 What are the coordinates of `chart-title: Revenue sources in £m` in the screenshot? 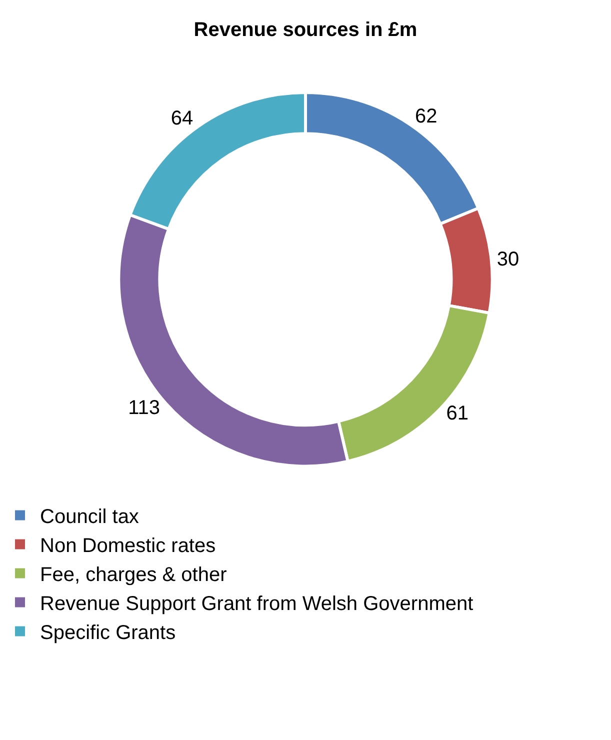 It's located at (306, 30).